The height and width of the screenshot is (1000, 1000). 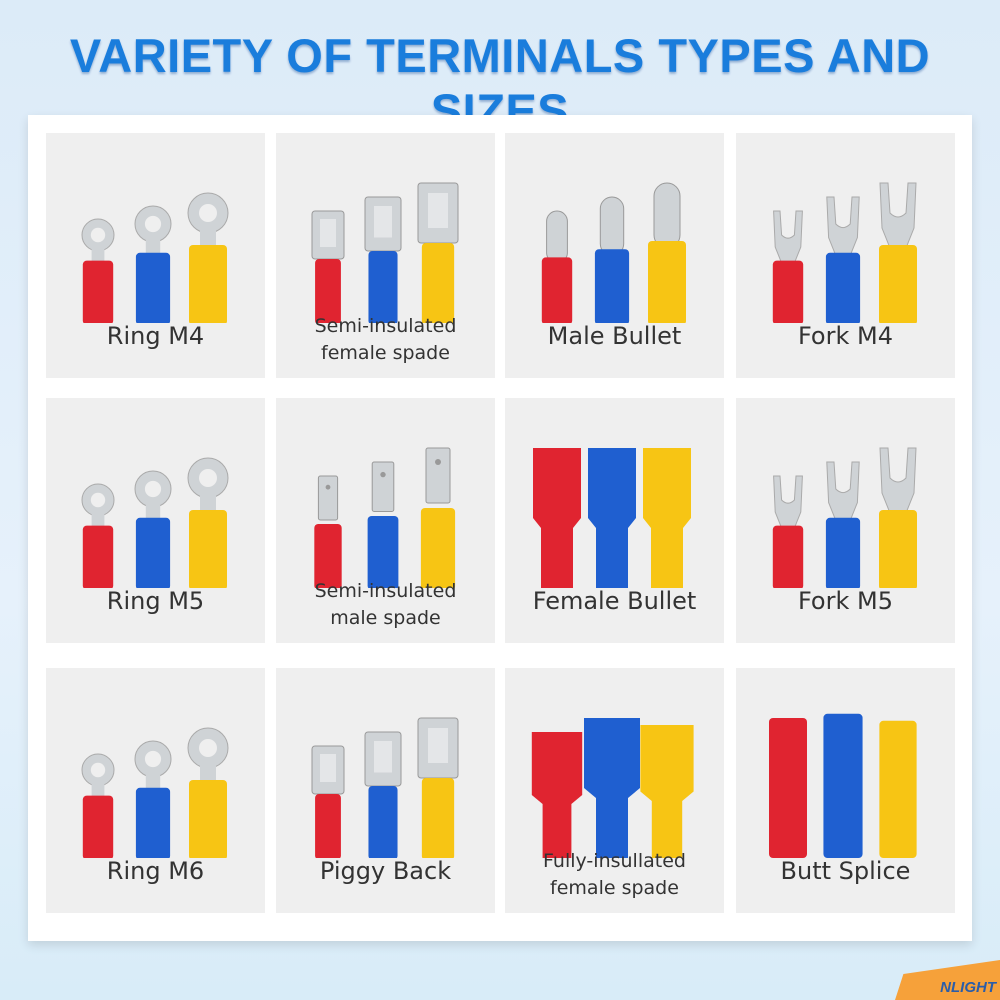 What do you see at coordinates (385, 339) in the screenshot?
I see `terminal-label: Semi-insulated female spade` at bounding box center [385, 339].